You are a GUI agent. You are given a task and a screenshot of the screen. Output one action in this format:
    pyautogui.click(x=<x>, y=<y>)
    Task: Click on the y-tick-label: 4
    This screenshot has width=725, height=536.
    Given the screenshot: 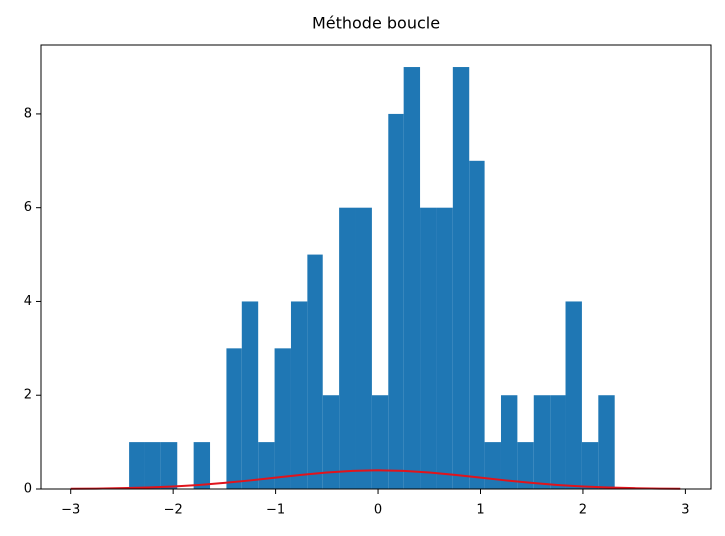 What is the action you would take?
    pyautogui.click(x=28, y=301)
    